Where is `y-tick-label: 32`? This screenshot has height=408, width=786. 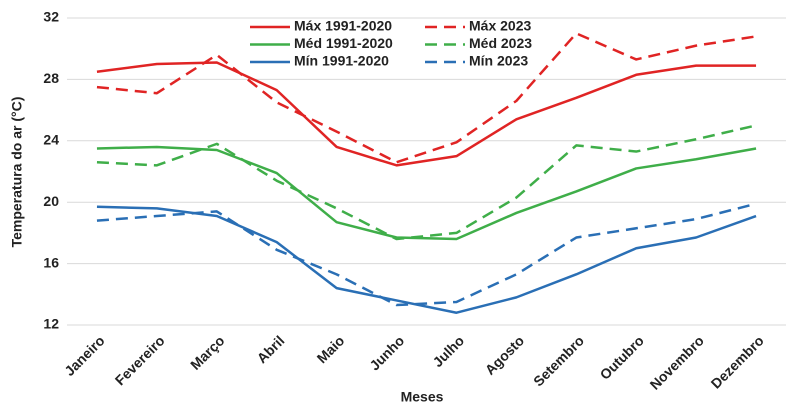 y-tick-label: 32 is located at coordinates (51, 17).